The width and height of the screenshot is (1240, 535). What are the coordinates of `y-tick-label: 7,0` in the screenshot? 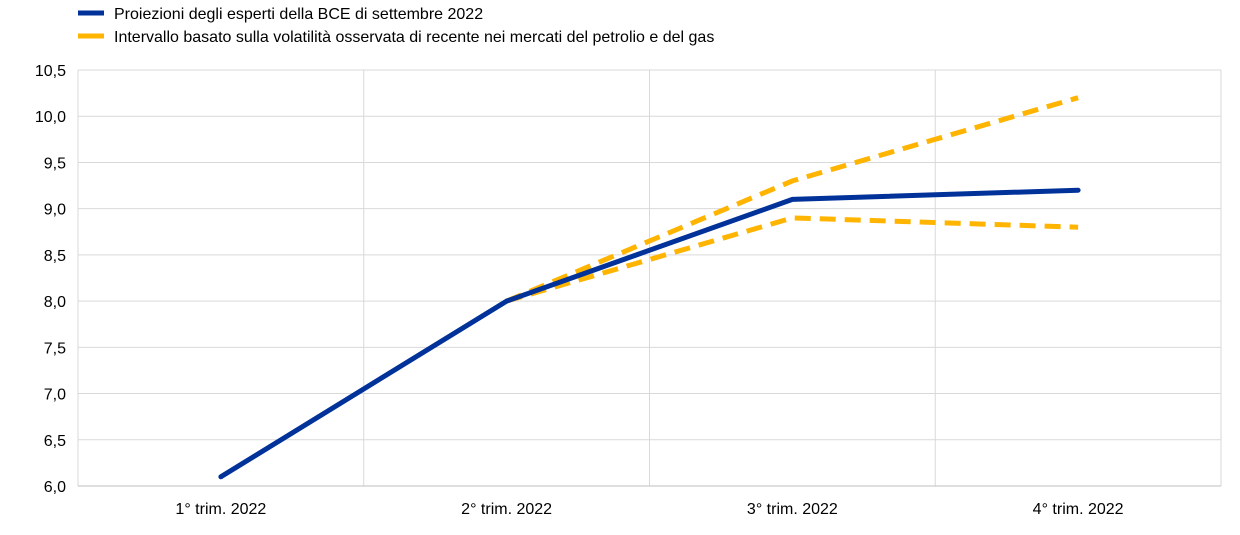 It's located at (55, 395).